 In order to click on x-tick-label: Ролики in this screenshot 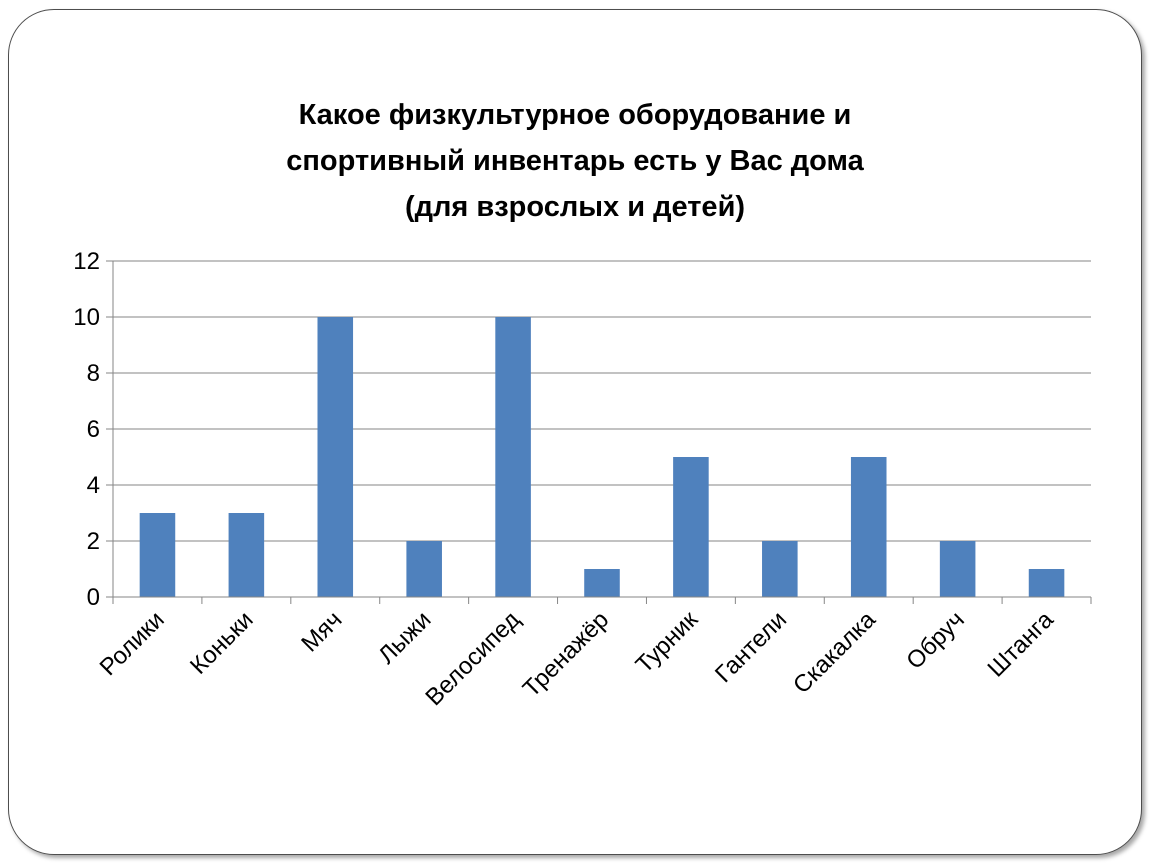, I will do `click(132, 643)`.